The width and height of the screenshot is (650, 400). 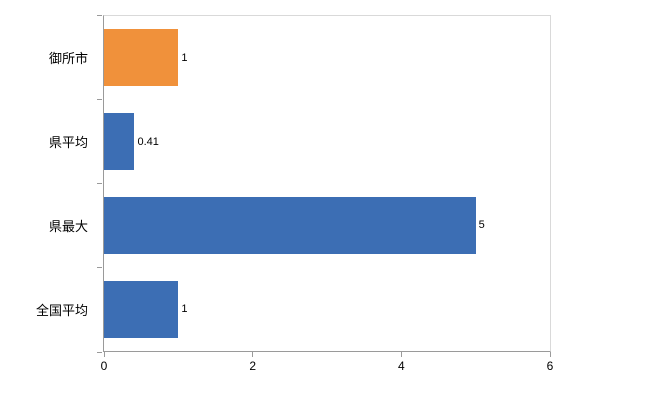 What do you see at coordinates (550, 366) in the screenshot?
I see `x-axis-tick-label: 6` at bounding box center [550, 366].